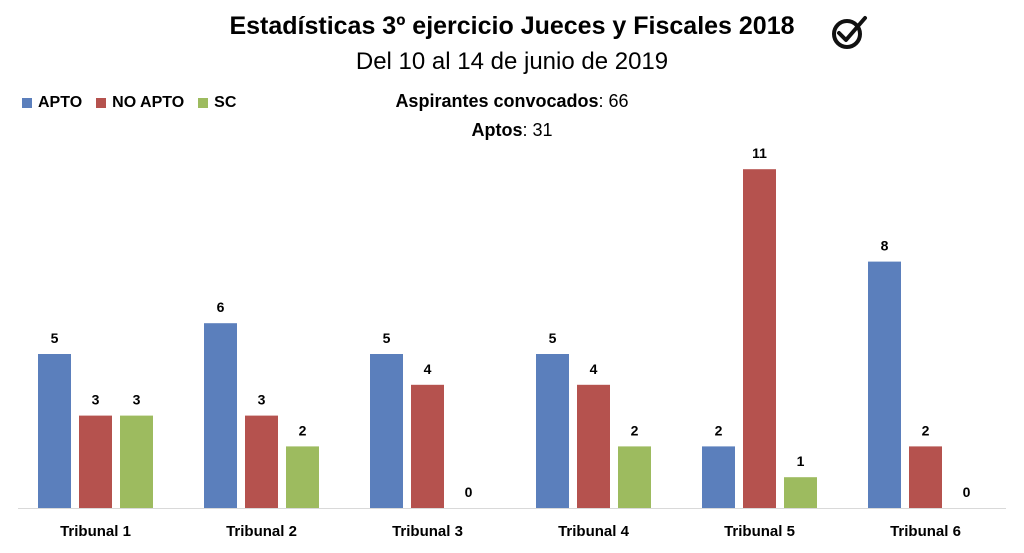  What do you see at coordinates (542, 130) in the screenshot?
I see `stat-aptos-value: 31` at bounding box center [542, 130].